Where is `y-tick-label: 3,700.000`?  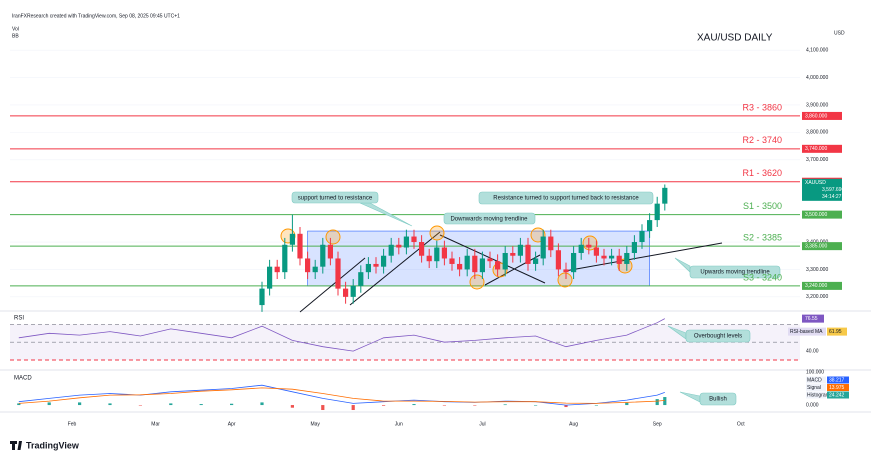
y-tick-label: 3,700.000 is located at coordinates (817, 160).